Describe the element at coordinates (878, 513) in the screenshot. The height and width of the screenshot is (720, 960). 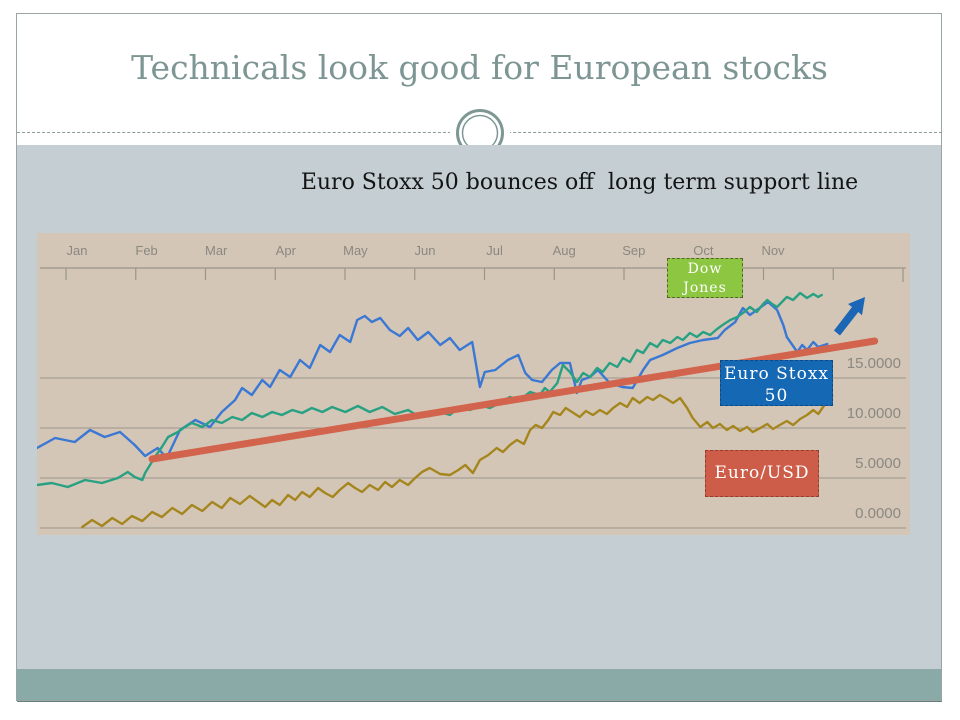
I see `y-axis-tick-label: 0.0000` at that location.